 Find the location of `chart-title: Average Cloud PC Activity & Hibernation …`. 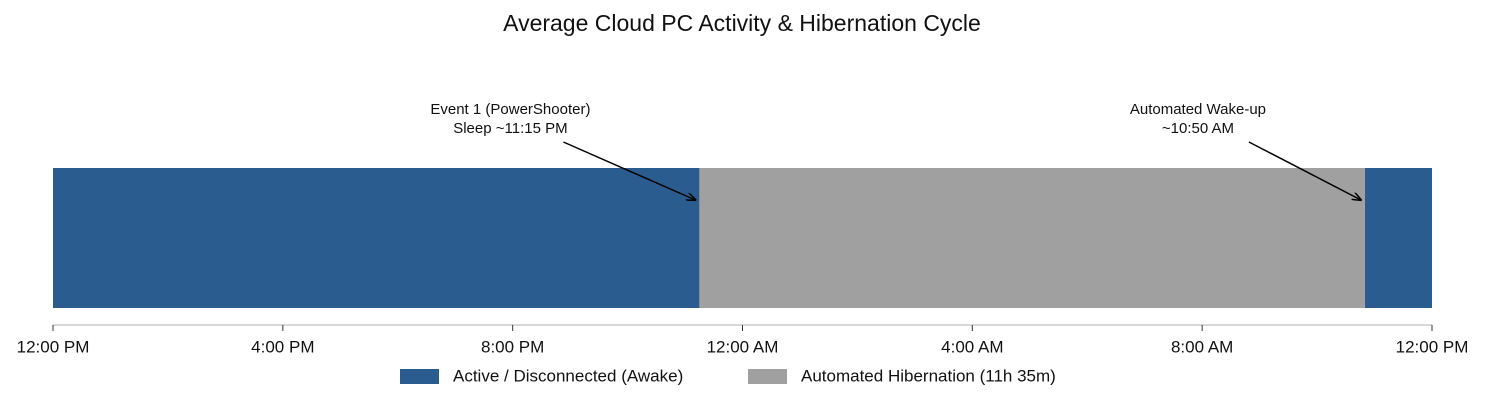

chart-title: Average Cloud PC Activity & Hibernation … is located at coordinates (742, 23).